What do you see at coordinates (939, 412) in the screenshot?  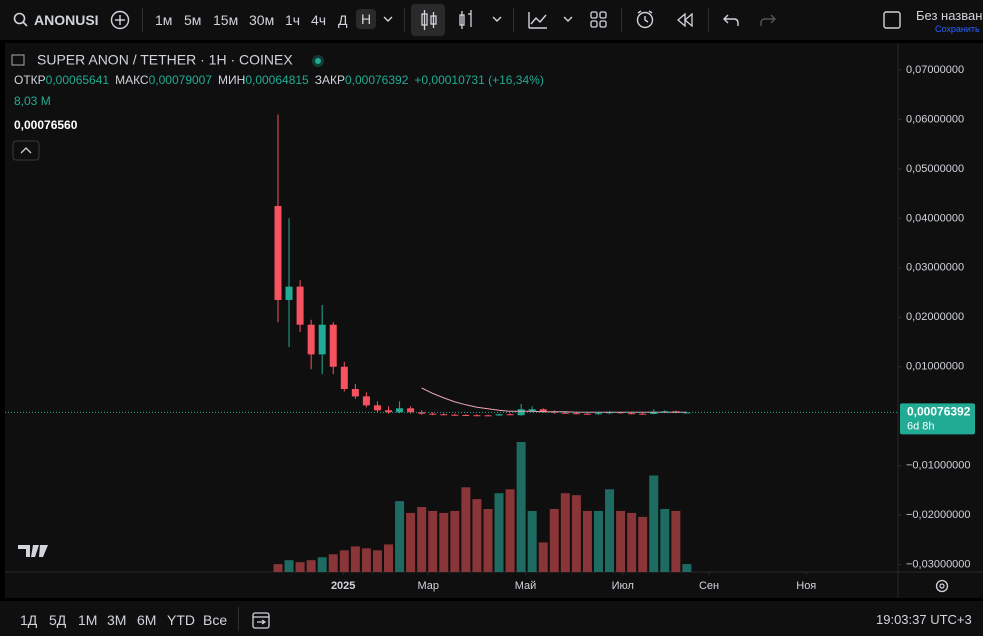 I see `last-price-label: 0,00076392` at bounding box center [939, 412].